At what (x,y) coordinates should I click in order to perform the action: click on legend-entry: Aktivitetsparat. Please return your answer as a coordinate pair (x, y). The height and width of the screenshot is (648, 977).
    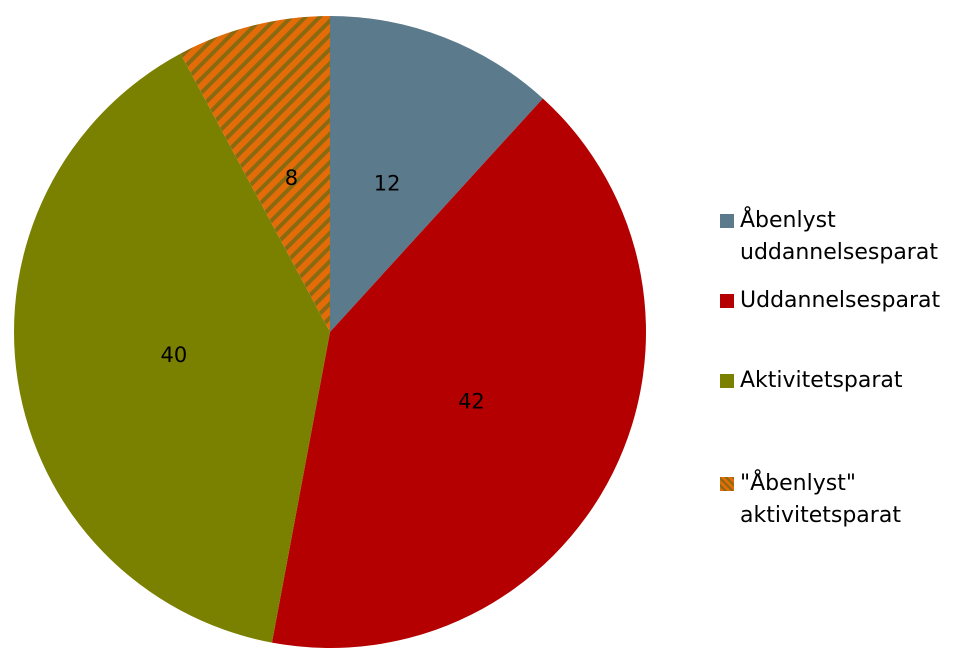
    Looking at the image, I should click on (848, 381).